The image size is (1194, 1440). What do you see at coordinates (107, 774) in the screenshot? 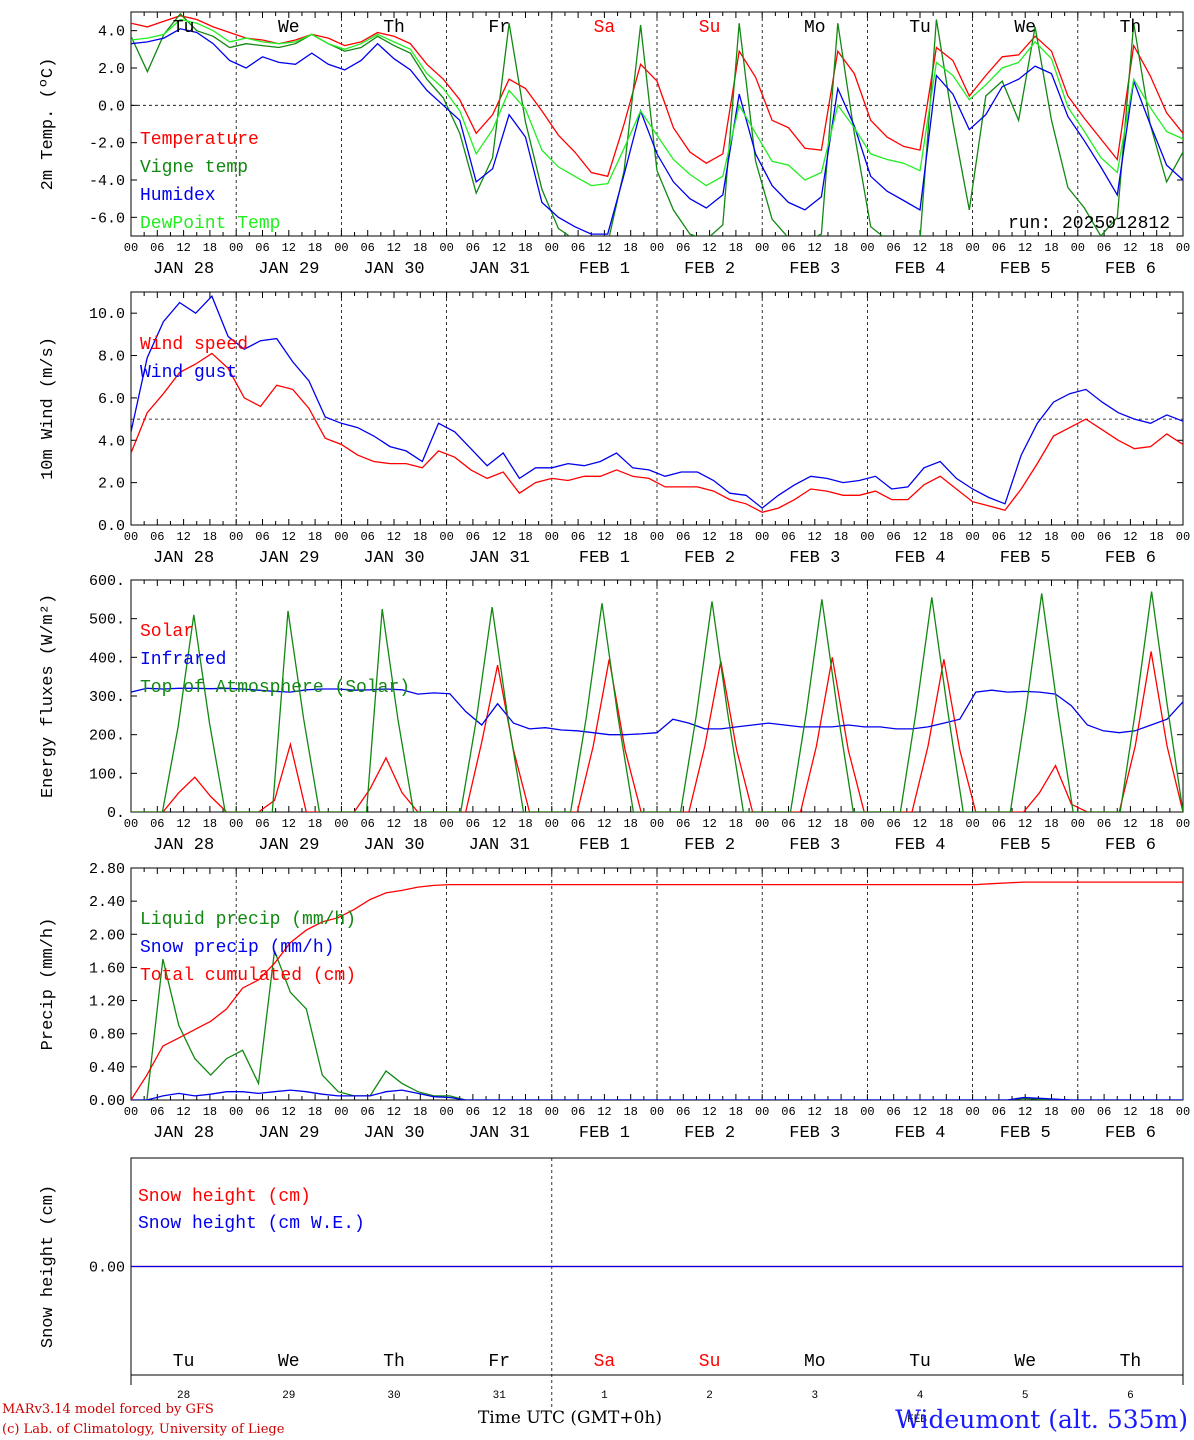
I see `y-tick-label: 100.` at bounding box center [107, 774].